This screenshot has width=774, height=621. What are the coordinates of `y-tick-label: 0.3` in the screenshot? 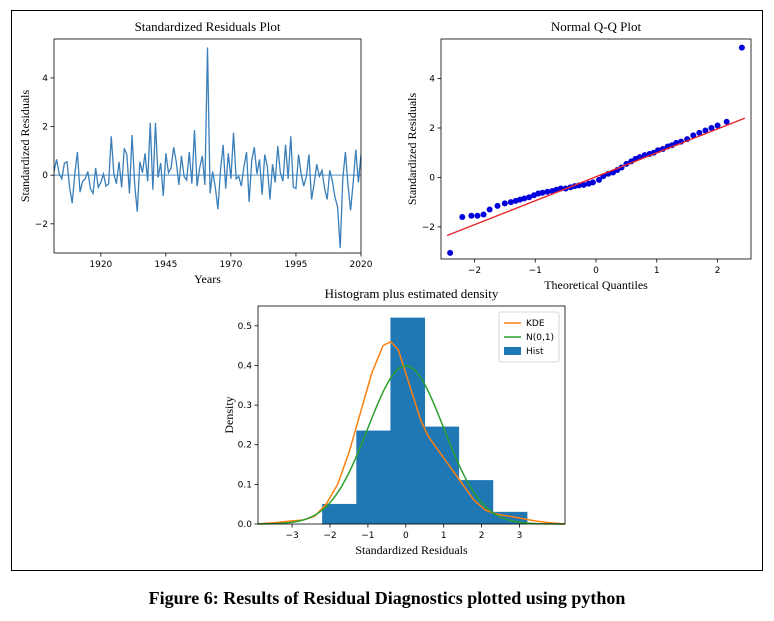 It's located at (245, 406).